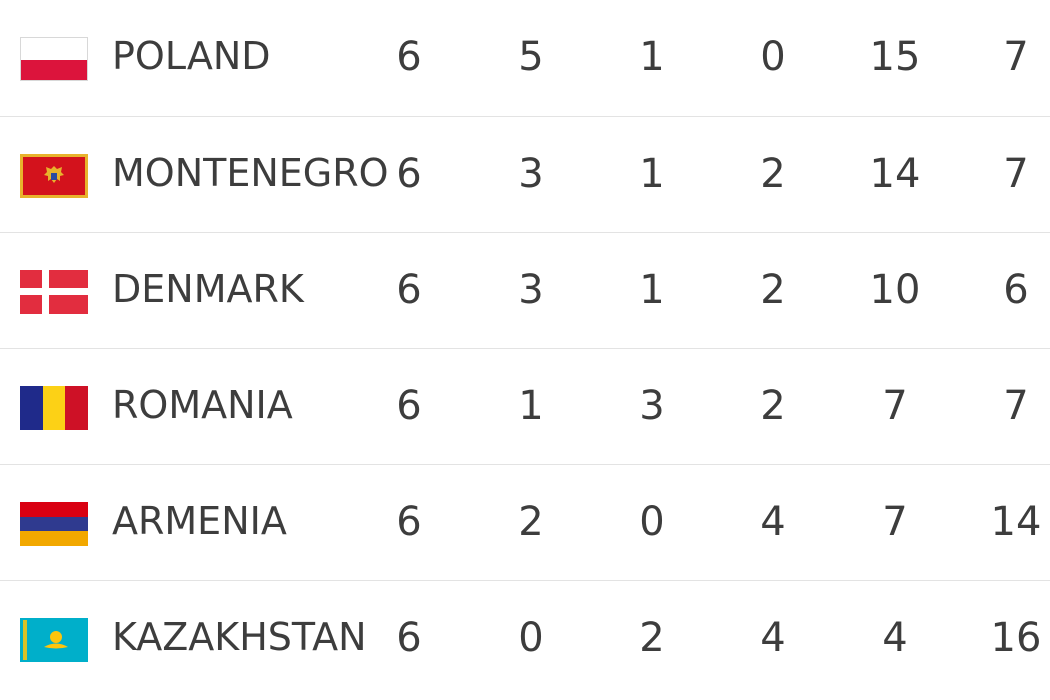  I want to click on stat-value: 16, so click(1016, 638).